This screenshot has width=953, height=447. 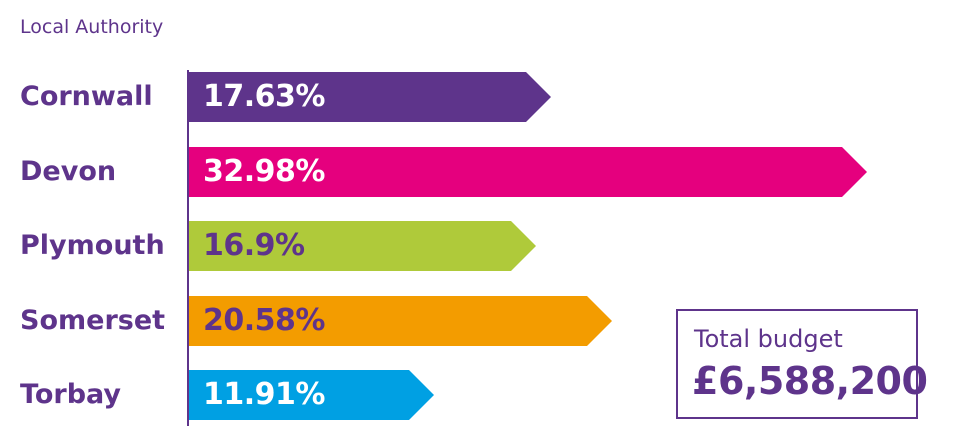 I want to click on bar-plymouth: 16.9%, so click(x=362, y=246).